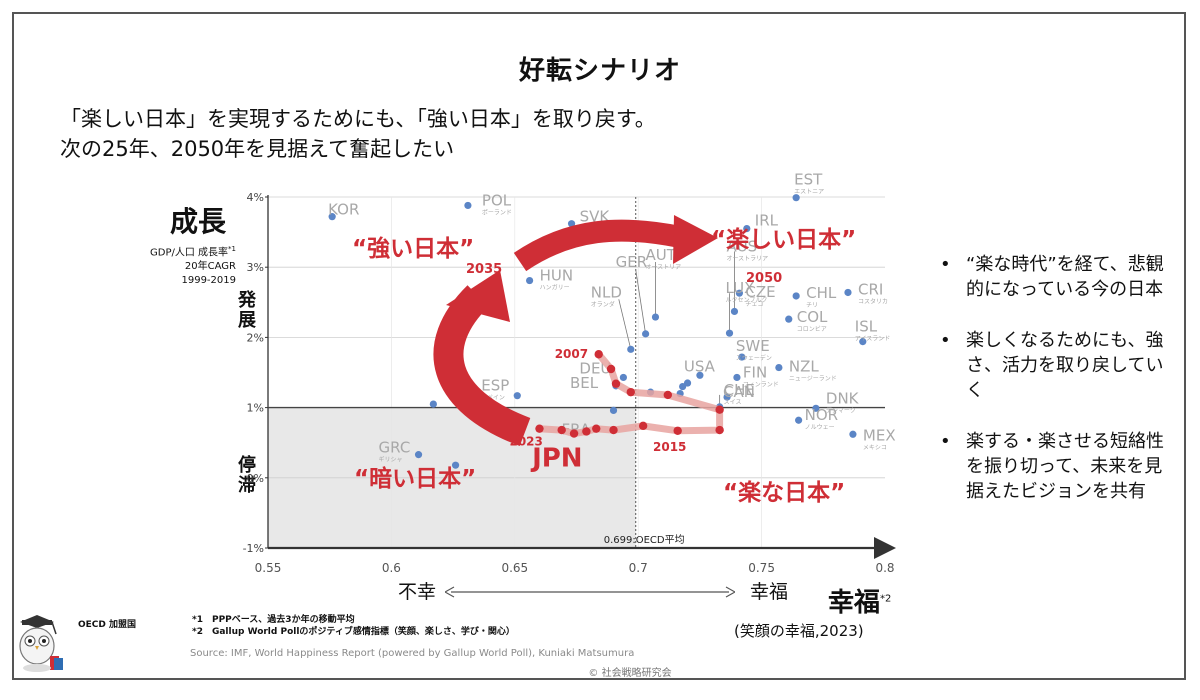 The image size is (1200, 700). What do you see at coordinates (808, 180) in the screenshot?
I see `country-code-label: EST` at bounding box center [808, 180].